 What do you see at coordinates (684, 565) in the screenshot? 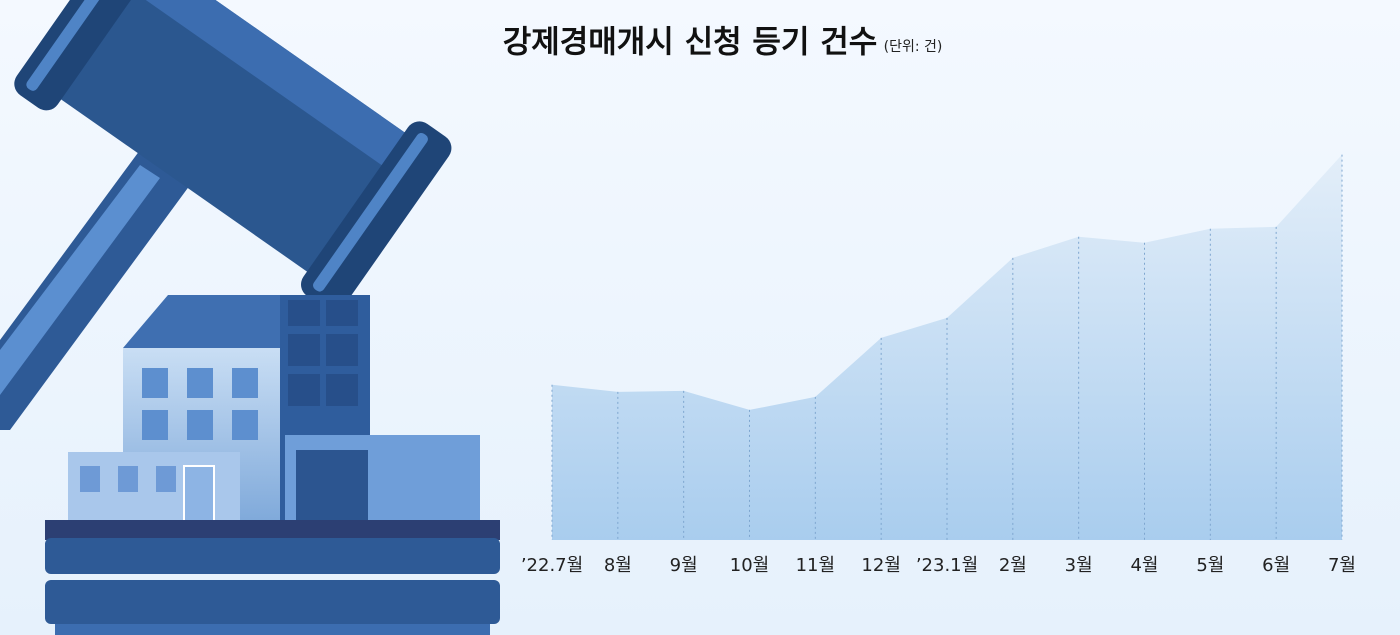
I see `x-tick-label: 9월` at bounding box center [684, 565].